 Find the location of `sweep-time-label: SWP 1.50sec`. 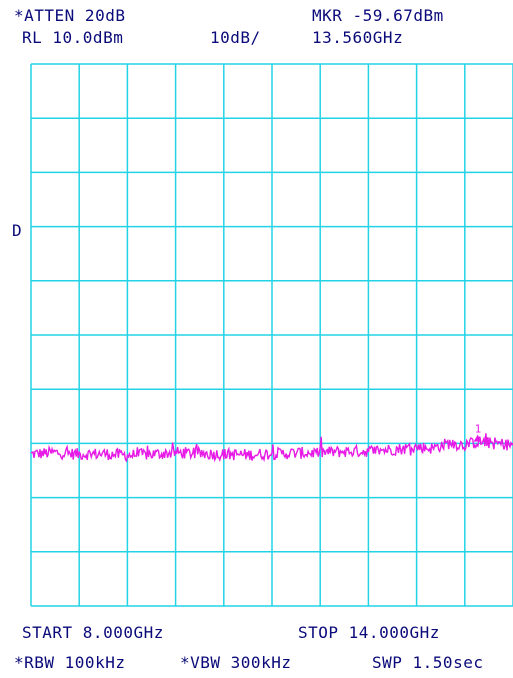

sweep-time-label: SWP 1.50sec is located at coordinates (428, 662).